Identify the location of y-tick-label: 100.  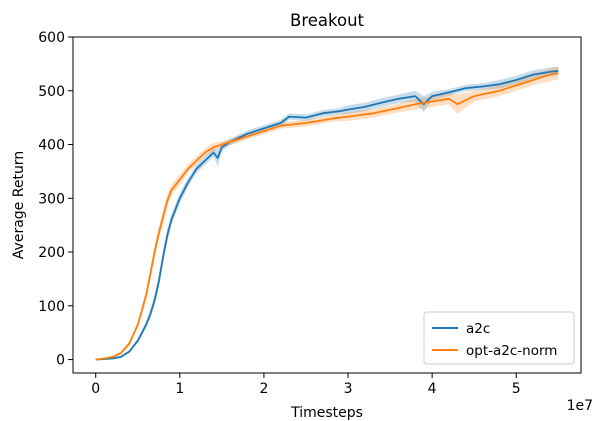
(51, 307).